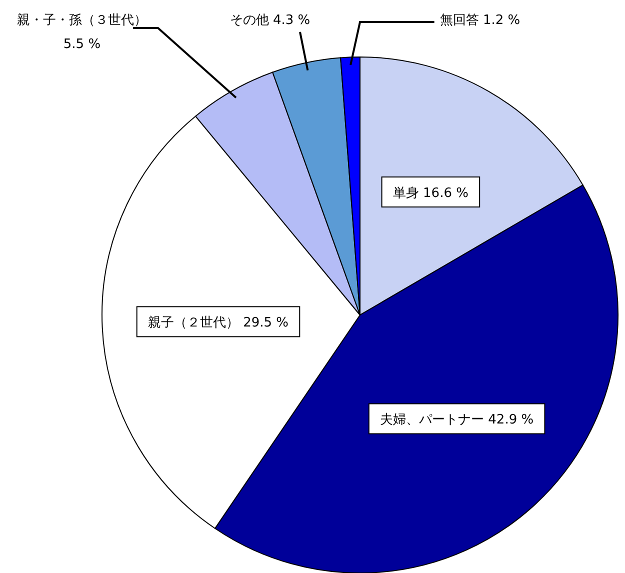  Describe the element at coordinates (430, 193) in the screenshot. I see `slice-label: 単身 16.6 %` at that location.